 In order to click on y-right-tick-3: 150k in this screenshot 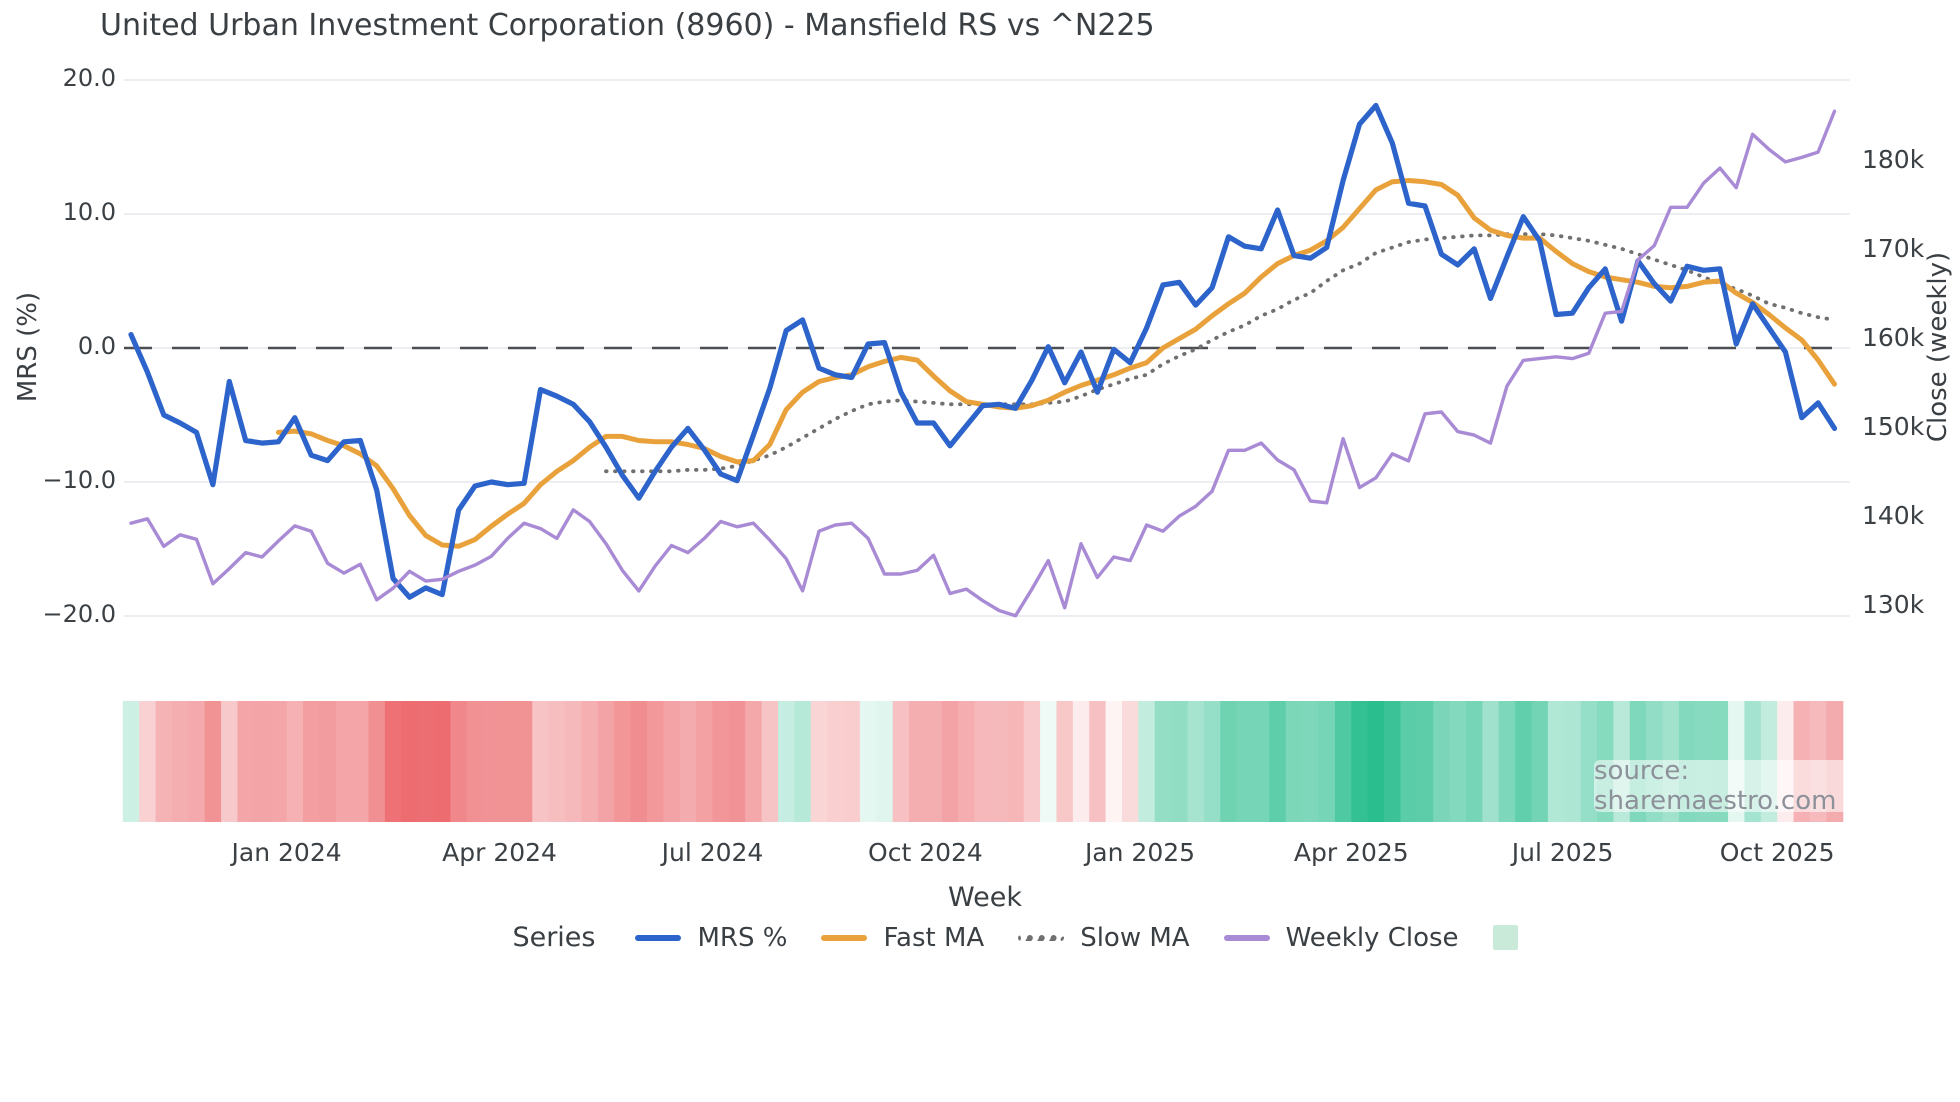, I will do `click(1893, 426)`.